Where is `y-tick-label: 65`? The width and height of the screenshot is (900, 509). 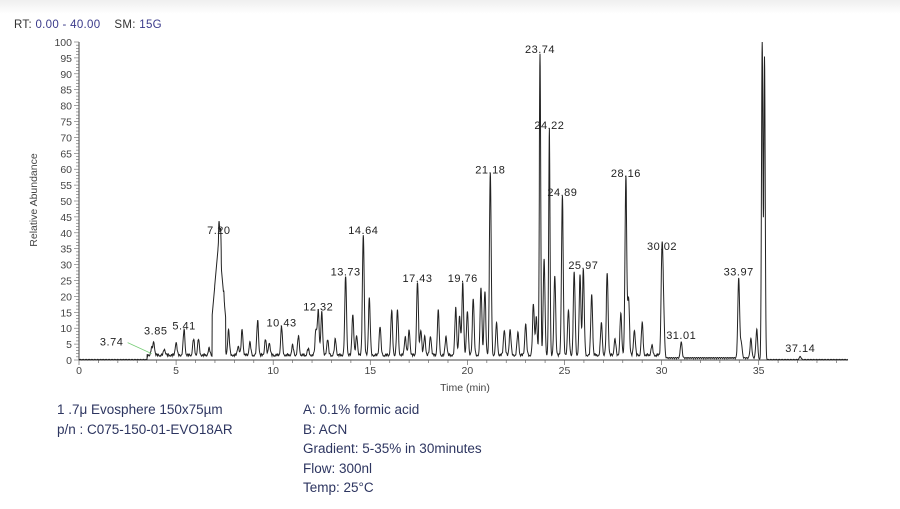 y-tick-label: 65 is located at coordinates (66, 154).